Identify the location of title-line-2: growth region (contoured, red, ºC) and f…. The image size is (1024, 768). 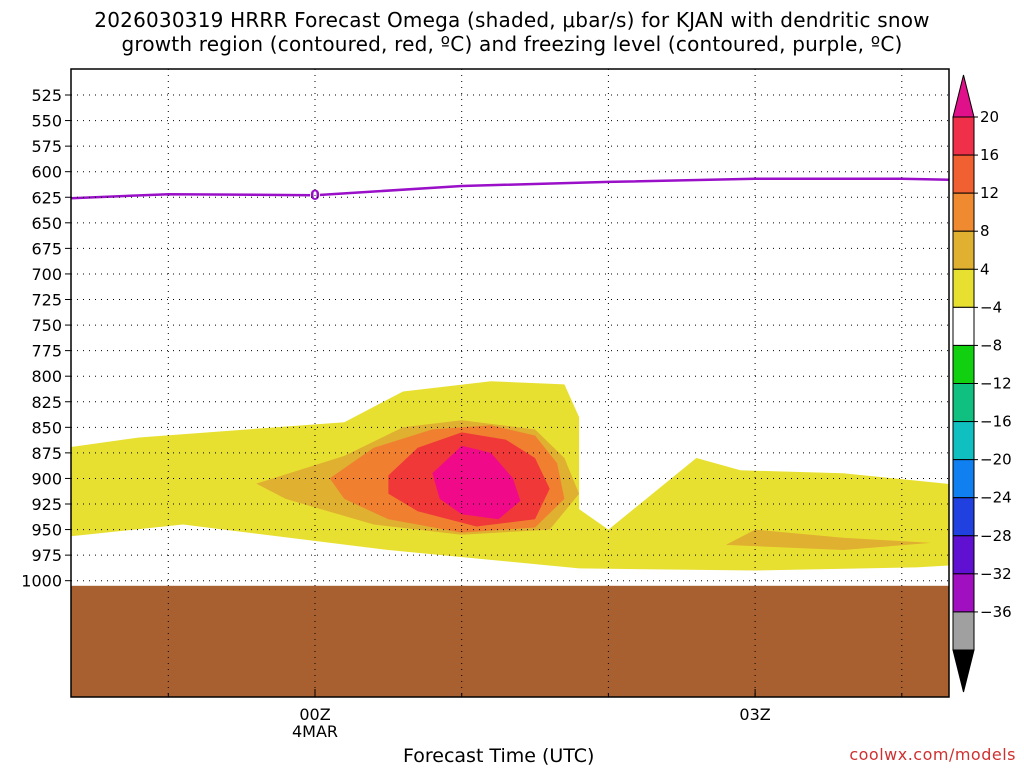
(512, 44).